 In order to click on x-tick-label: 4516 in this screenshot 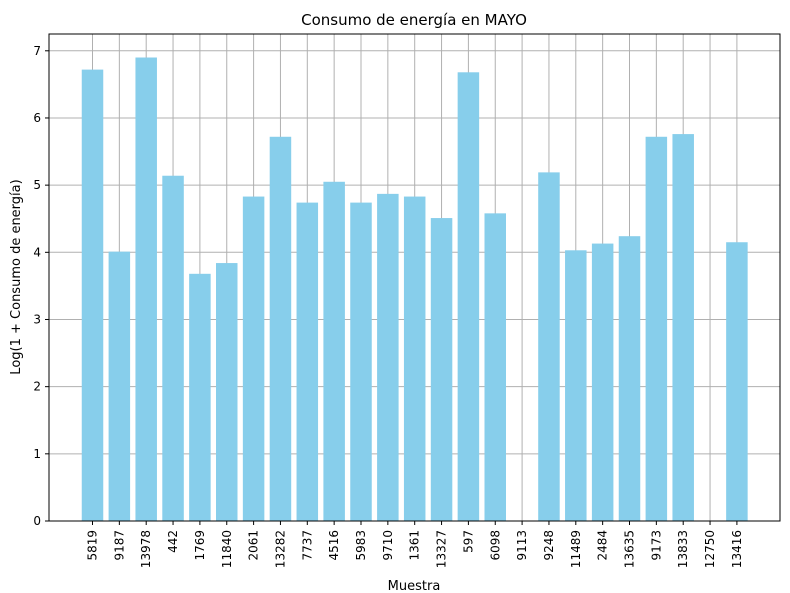, I will do `click(334, 545)`.